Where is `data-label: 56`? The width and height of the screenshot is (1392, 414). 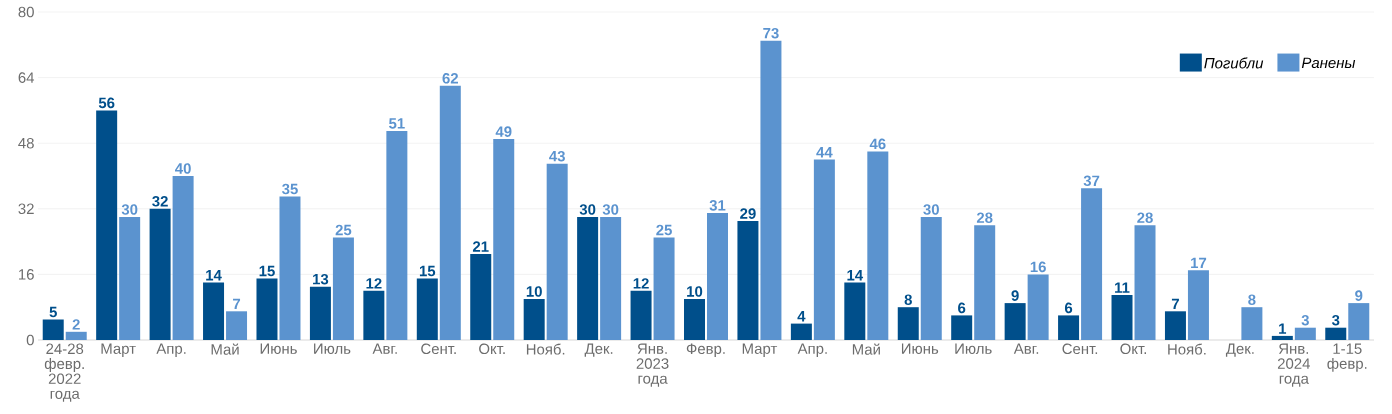
data-label: 56 is located at coordinates (106, 103).